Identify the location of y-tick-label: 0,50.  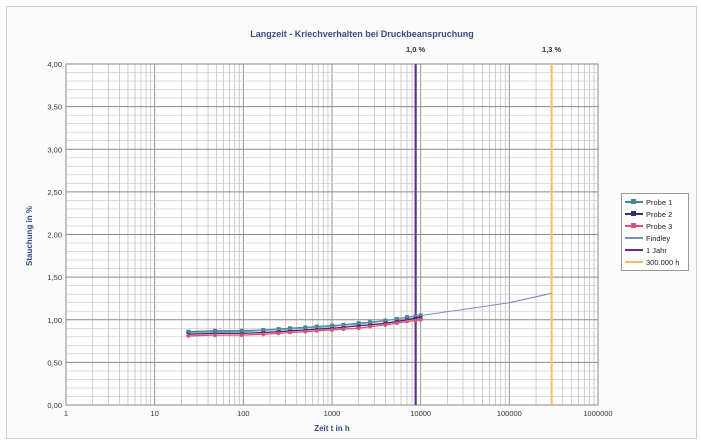
(54, 362).